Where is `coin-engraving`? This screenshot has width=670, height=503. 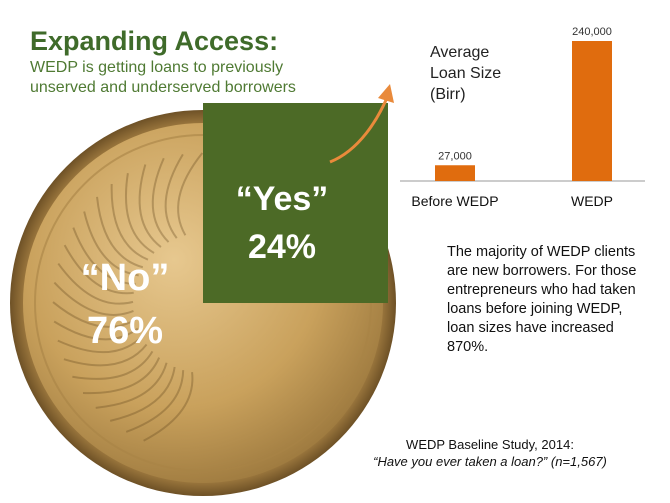 coin-engraving is located at coordinates (128, 297).